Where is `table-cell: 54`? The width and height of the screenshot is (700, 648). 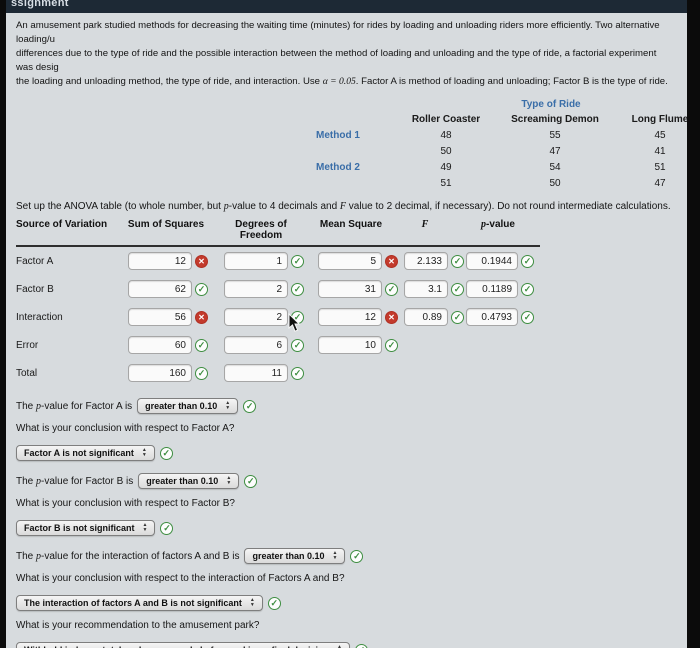 table-cell: 54 is located at coordinates (555, 167).